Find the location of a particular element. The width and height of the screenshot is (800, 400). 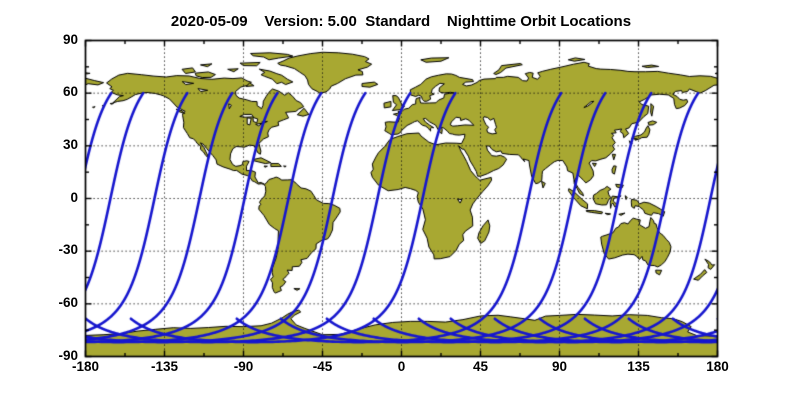

x-tick-label: -45 is located at coordinates (322, 366).